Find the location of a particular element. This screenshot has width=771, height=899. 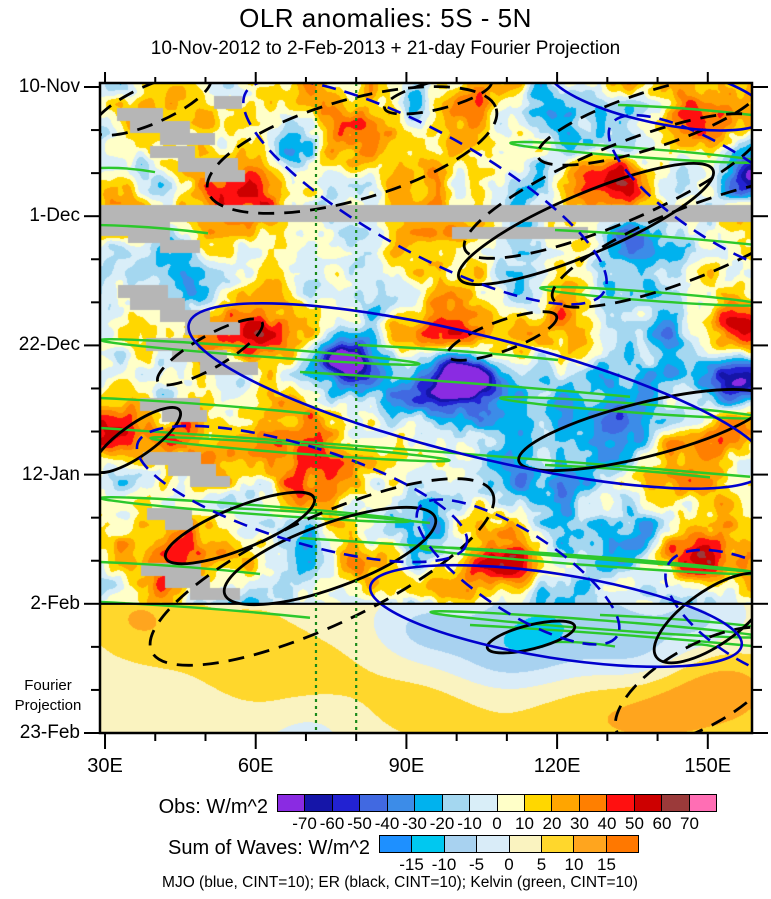

obs-colorbar-tick-30: 30 is located at coordinates (579, 823).